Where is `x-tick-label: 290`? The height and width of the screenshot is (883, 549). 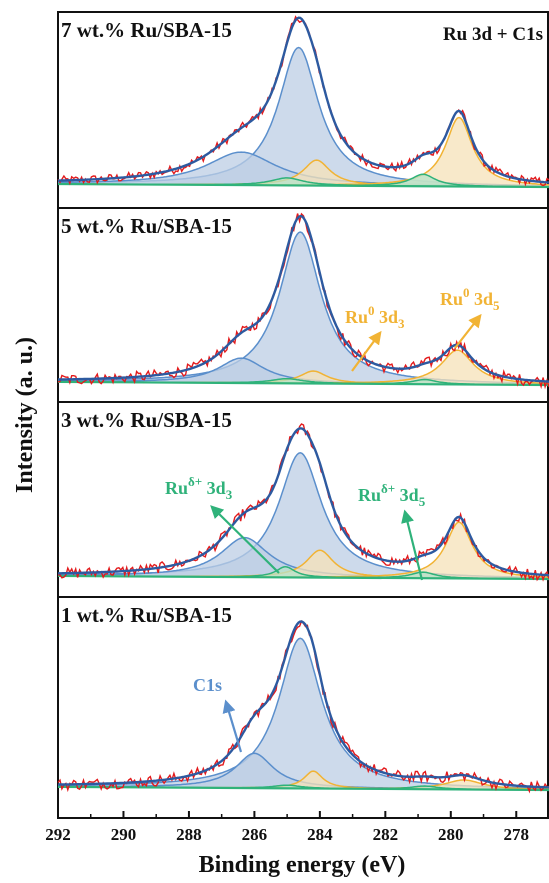 x-tick-label: 290 is located at coordinates (124, 834).